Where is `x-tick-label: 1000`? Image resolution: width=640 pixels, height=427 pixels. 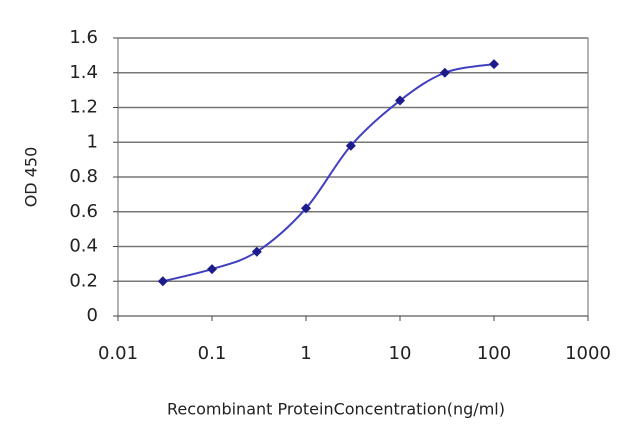 x-tick-label: 1000 is located at coordinates (588, 353).